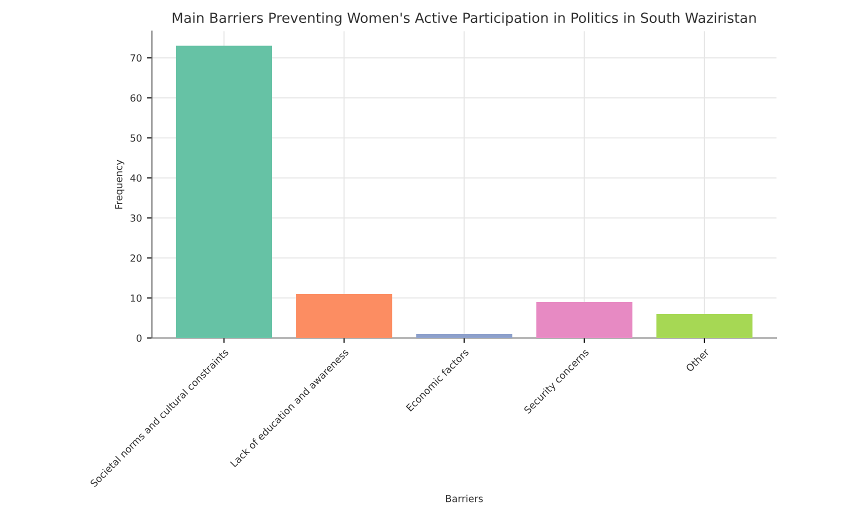 This screenshot has width=844, height=520. I want to click on x-axis-title: Barriers, so click(464, 498).